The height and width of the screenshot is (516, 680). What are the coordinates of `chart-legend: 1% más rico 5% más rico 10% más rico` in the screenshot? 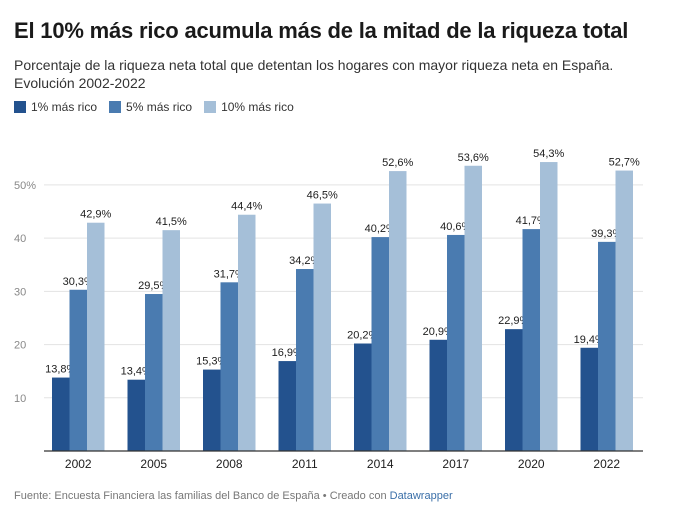 It's located at (160, 107).